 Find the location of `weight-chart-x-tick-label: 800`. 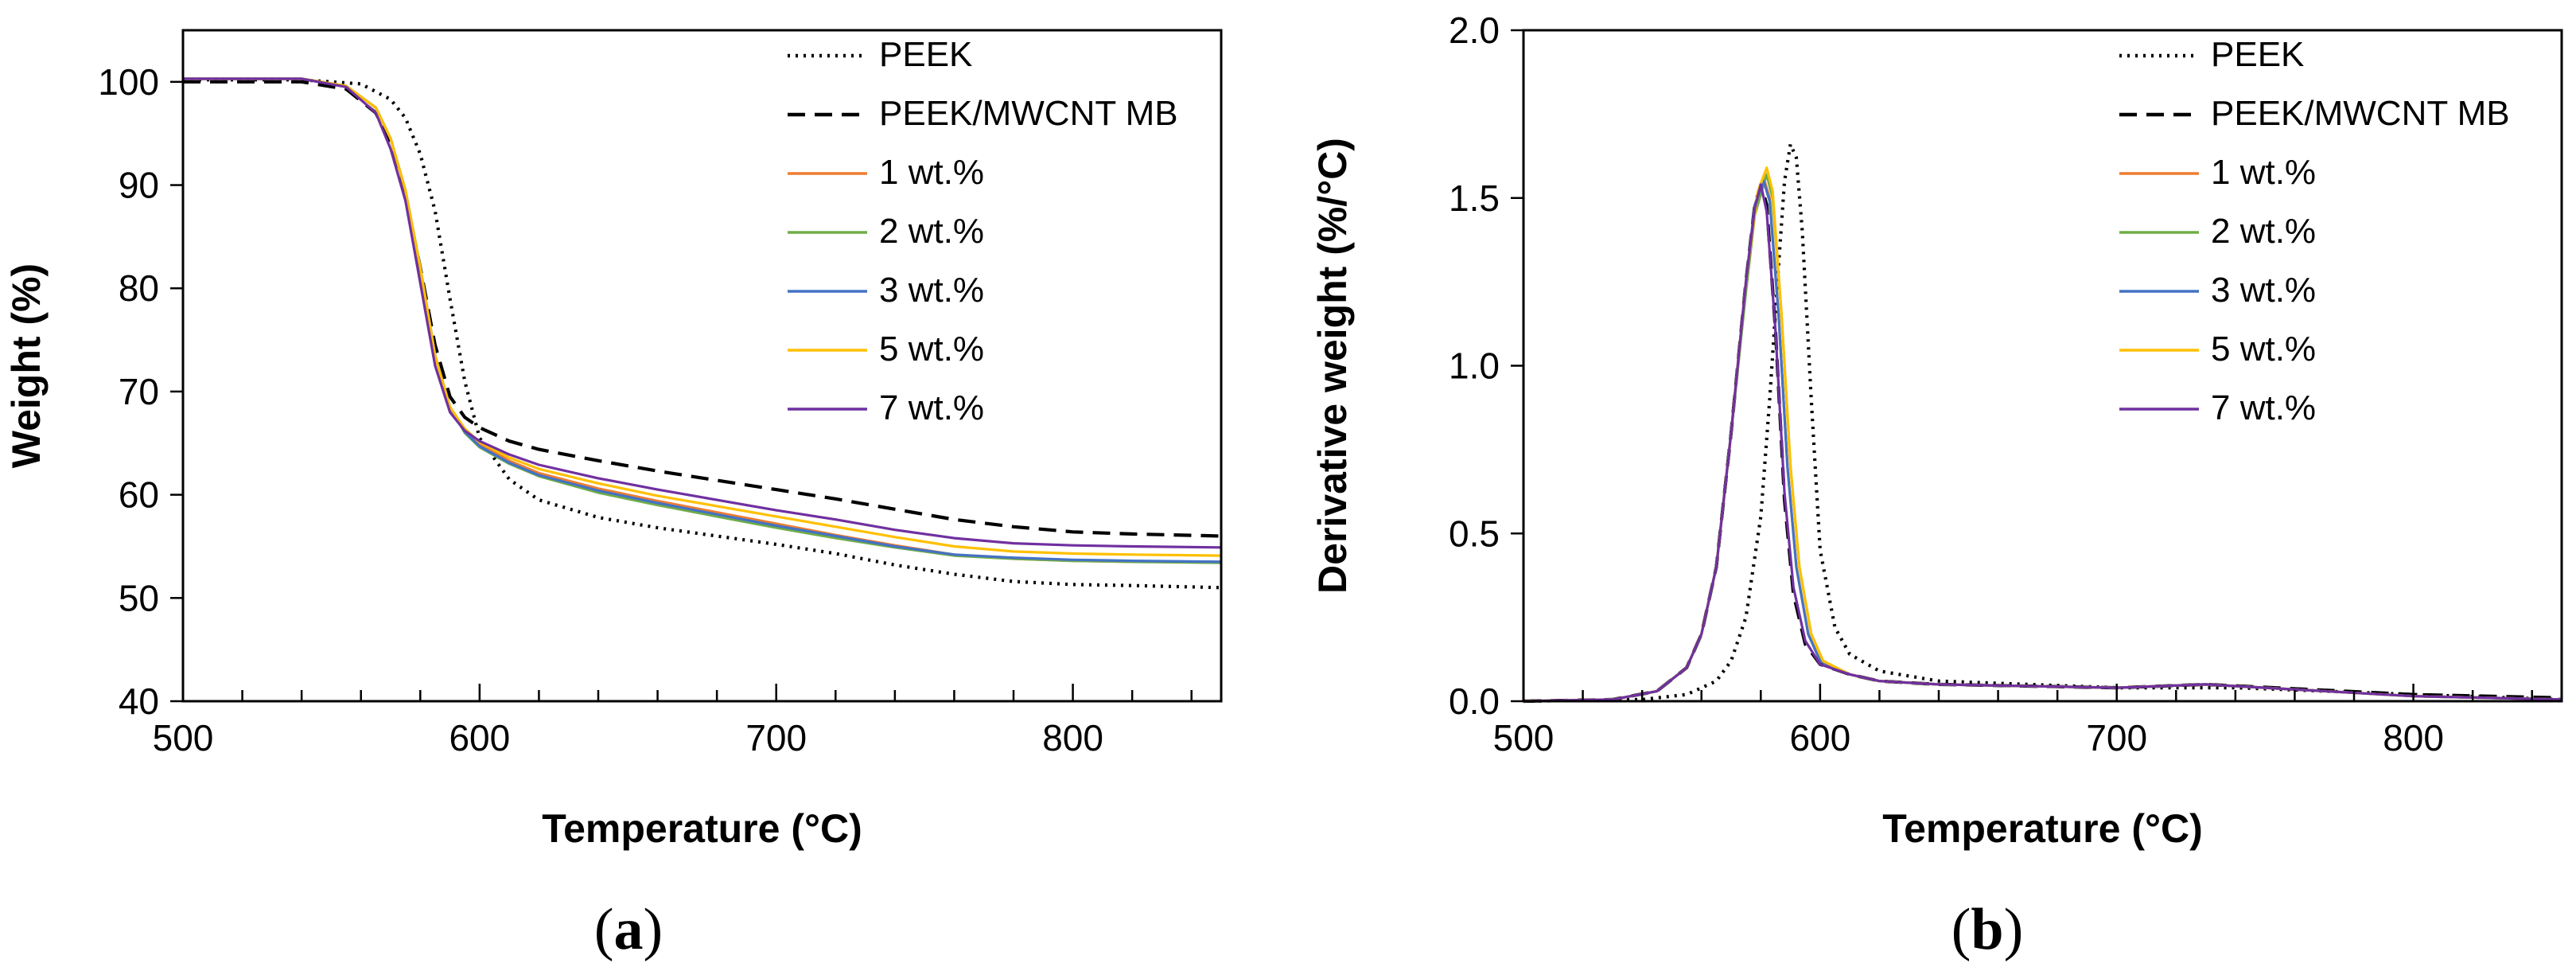

weight-chart-x-tick-label: 800 is located at coordinates (1073, 738).